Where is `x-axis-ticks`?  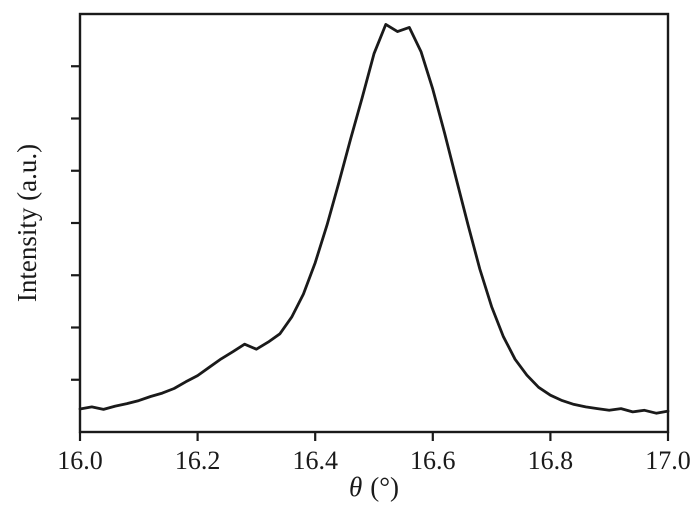 x-axis-ticks is located at coordinates (374, 436).